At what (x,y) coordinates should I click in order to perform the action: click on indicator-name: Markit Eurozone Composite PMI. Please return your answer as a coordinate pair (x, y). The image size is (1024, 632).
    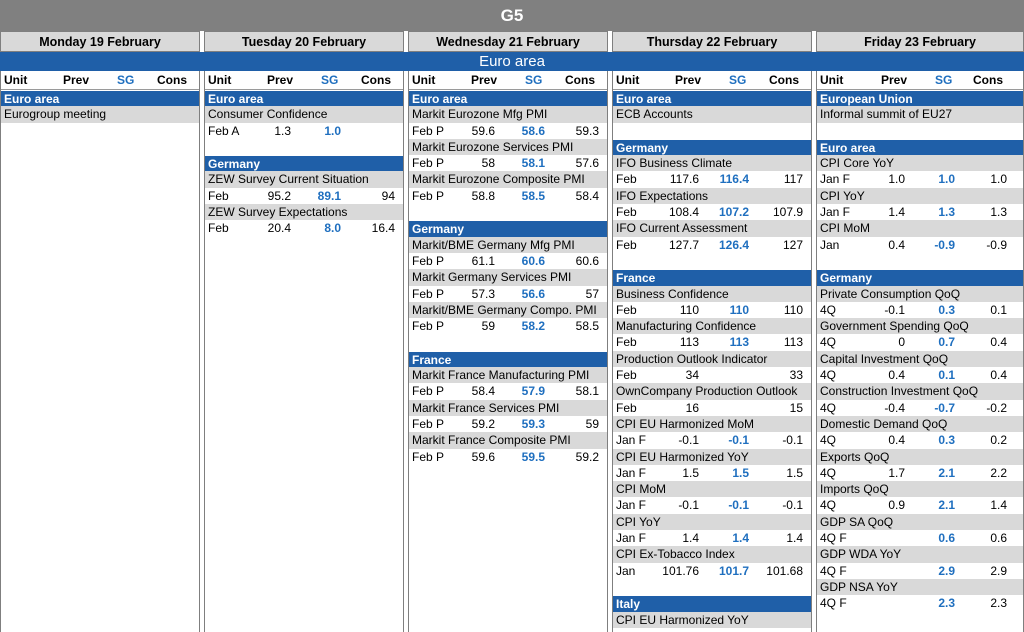
    Looking at the image, I should click on (508, 179).